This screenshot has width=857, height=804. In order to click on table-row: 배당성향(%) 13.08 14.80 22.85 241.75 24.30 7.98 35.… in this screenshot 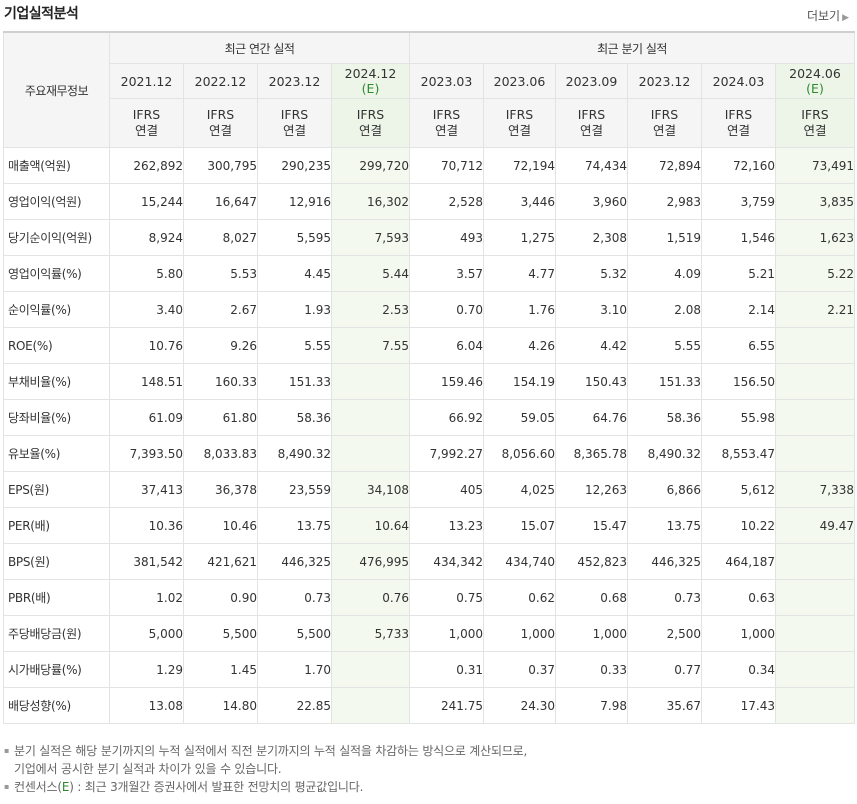, I will do `click(429, 705)`.